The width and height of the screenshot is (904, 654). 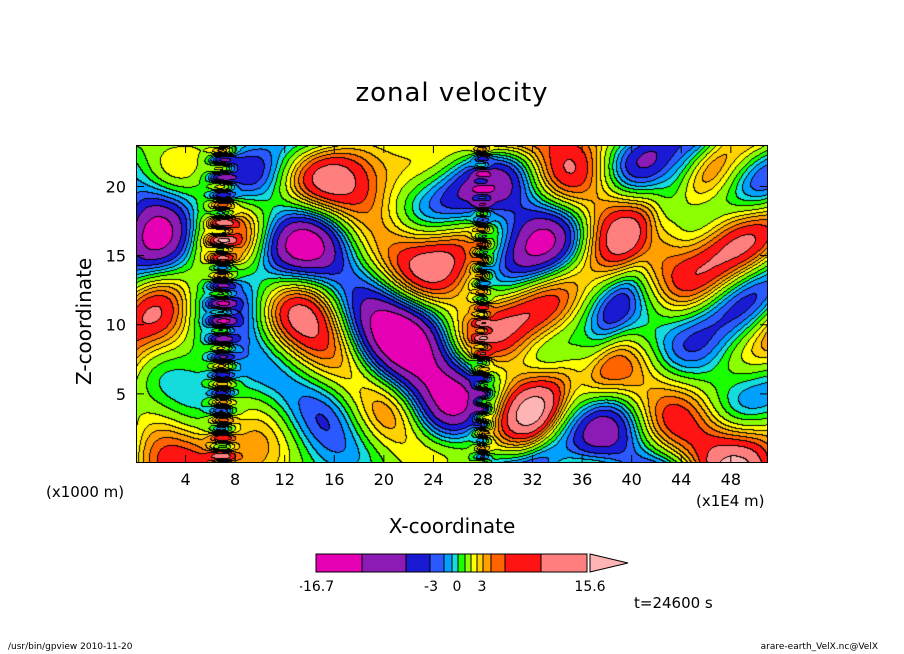 What do you see at coordinates (681, 479) in the screenshot?
I see `x-tick-label: 44` at bounding box center [681, 479].